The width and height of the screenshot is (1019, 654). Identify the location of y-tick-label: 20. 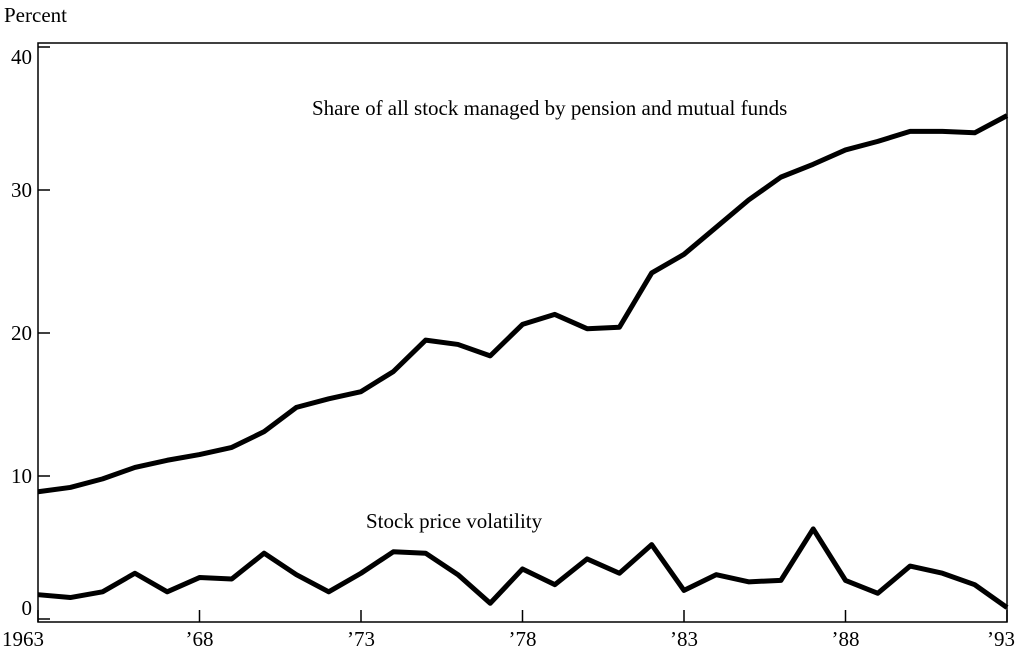
(21, 333).